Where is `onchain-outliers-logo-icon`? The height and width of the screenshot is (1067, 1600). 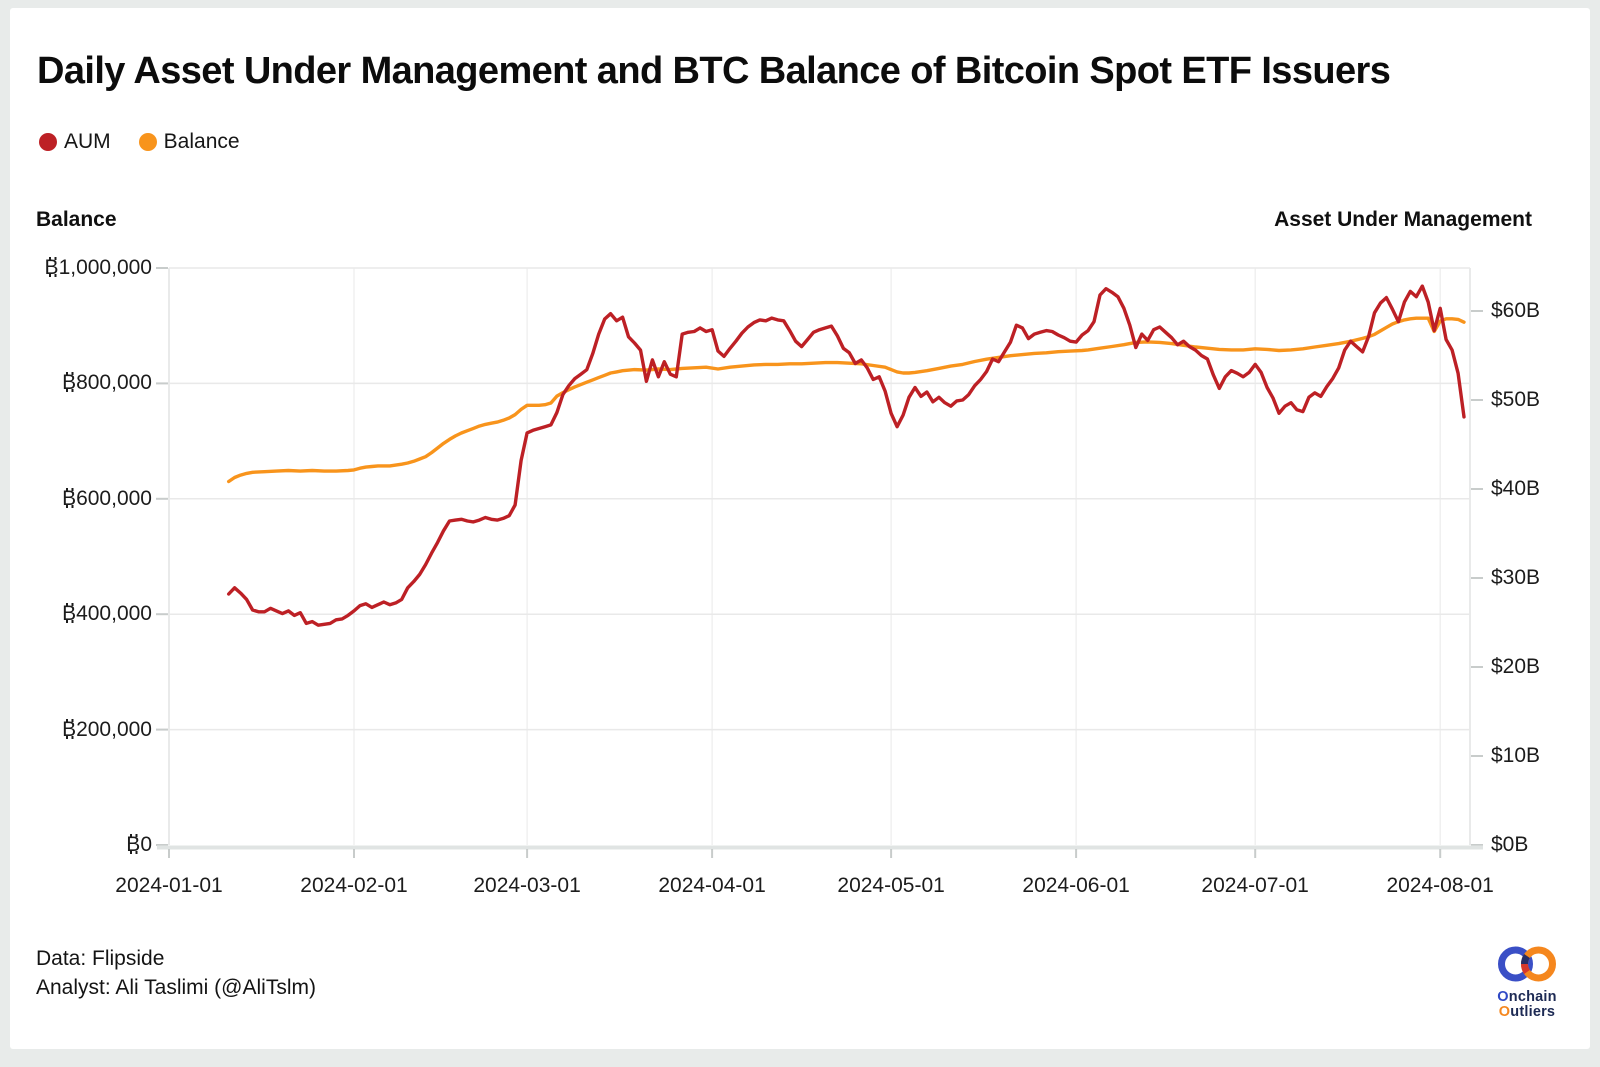
onchain-outliers-logo-icon is located at coordinates (1527, 964).